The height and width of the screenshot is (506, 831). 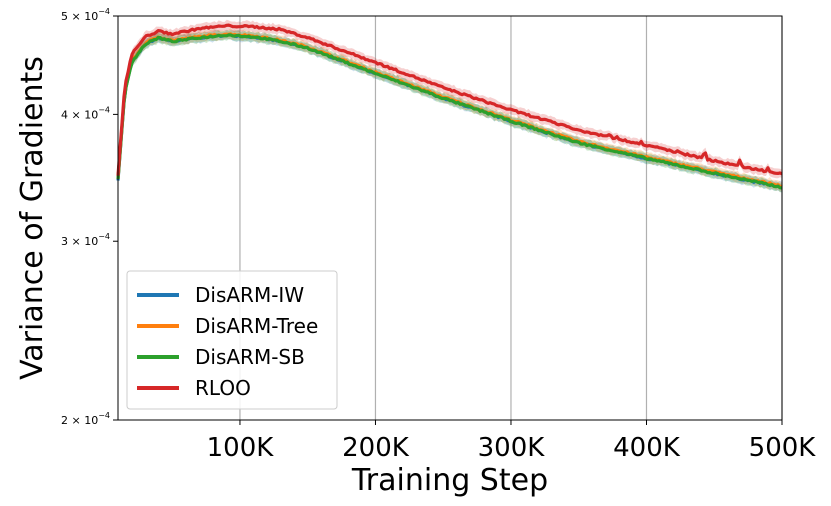 I want to click on legend-label-0: DisARM-IW, so click(x=249, y=295).